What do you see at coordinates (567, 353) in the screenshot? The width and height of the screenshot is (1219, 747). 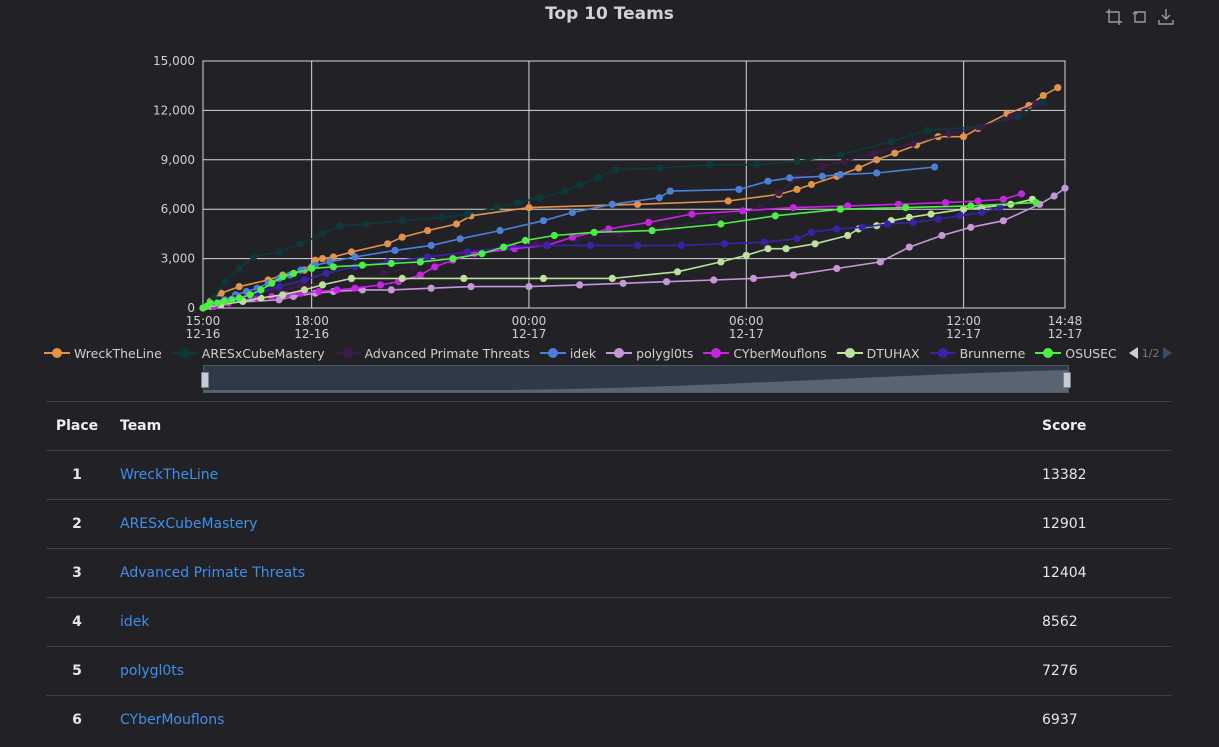 I see `legend-item: idek` at bounding box center [567, 353].